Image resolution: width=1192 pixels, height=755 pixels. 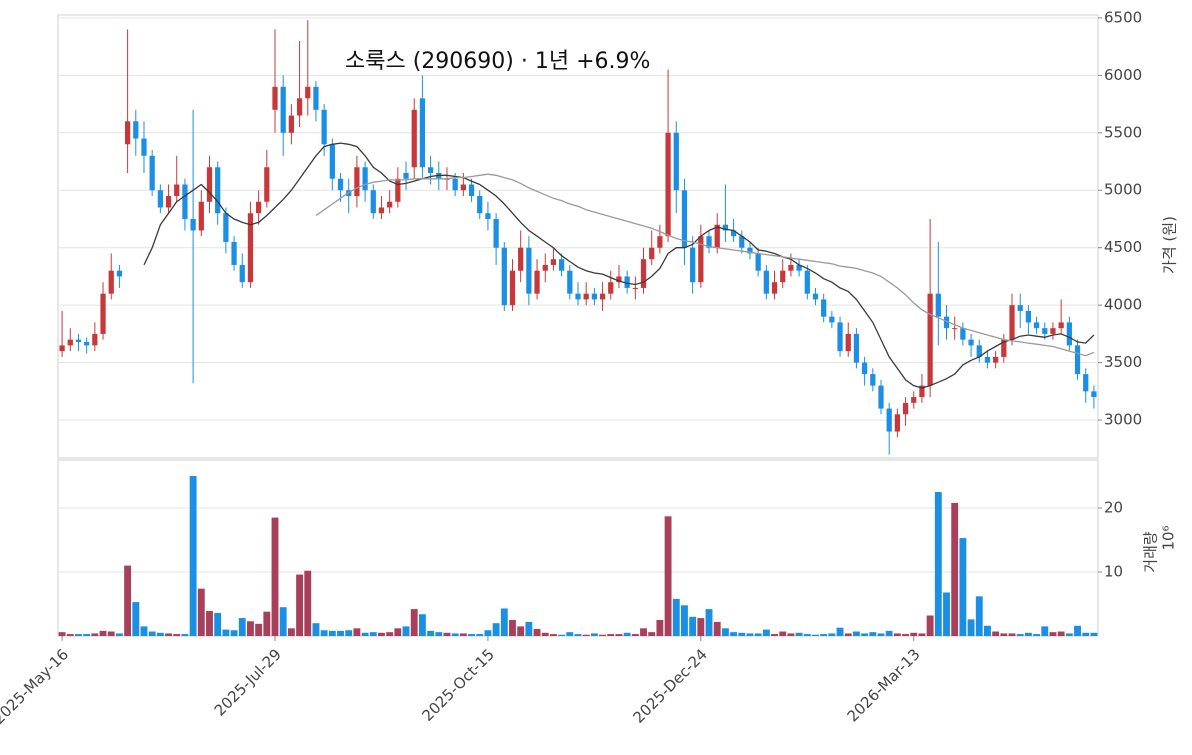 What do you see at coordinates (884, 685) in the screenshot?
I see `x-tick-label: 2026-Mar-13` at bounding box center [884, 685].